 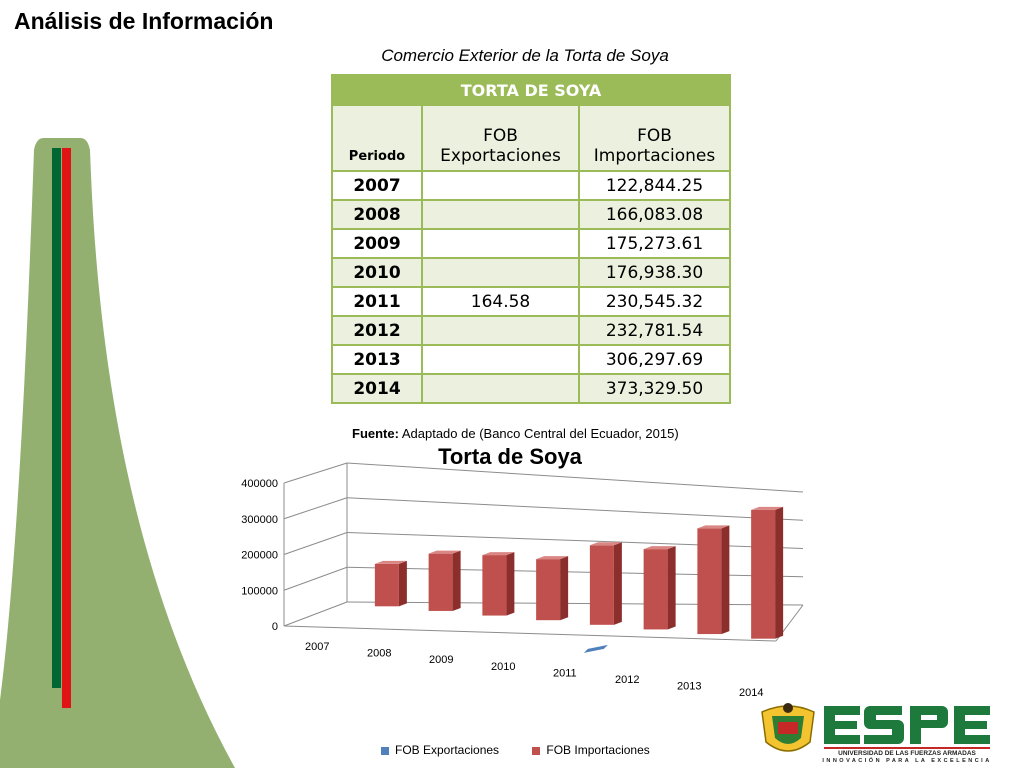 What do you see at coordinates (654, 388) in the screenshot?
I see `row-imports: 373,329.50` at bounding box center [654, 388].